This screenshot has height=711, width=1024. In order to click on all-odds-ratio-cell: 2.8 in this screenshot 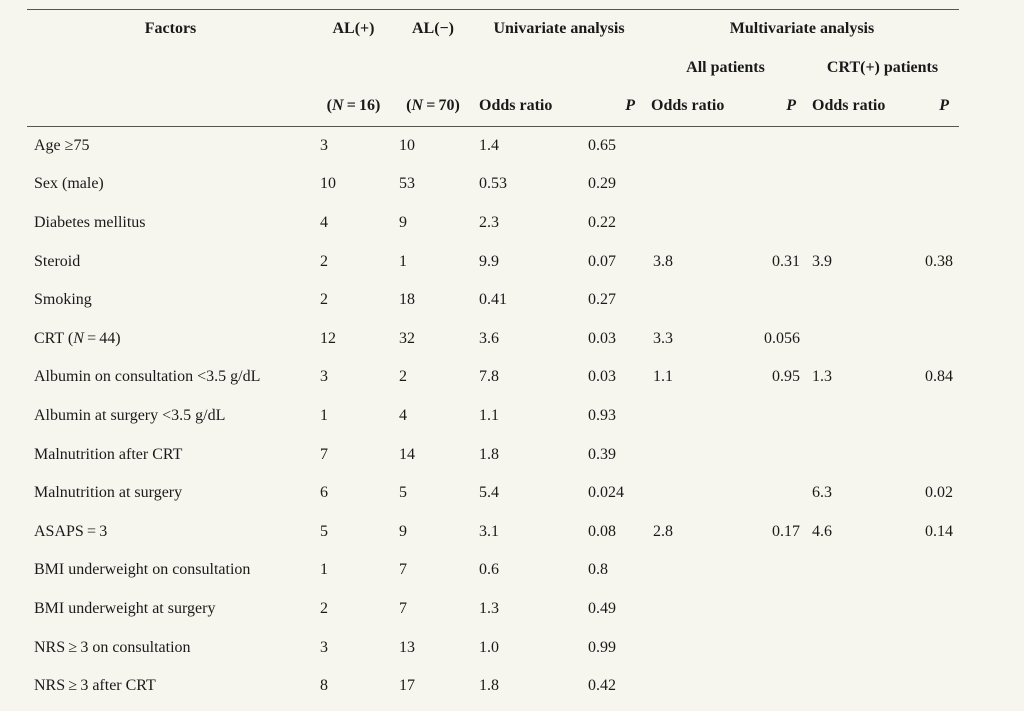, I will do `click(663, 531)`.